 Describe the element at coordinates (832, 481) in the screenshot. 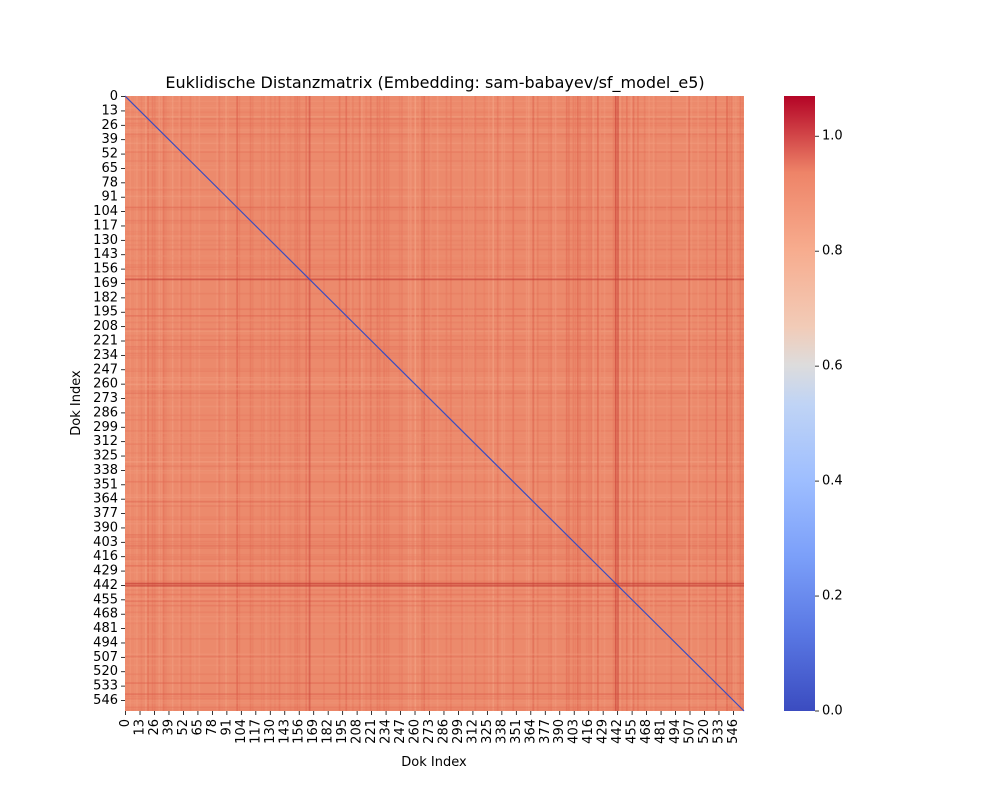

I see `colorbar-tick-label: 0.4` at that location.